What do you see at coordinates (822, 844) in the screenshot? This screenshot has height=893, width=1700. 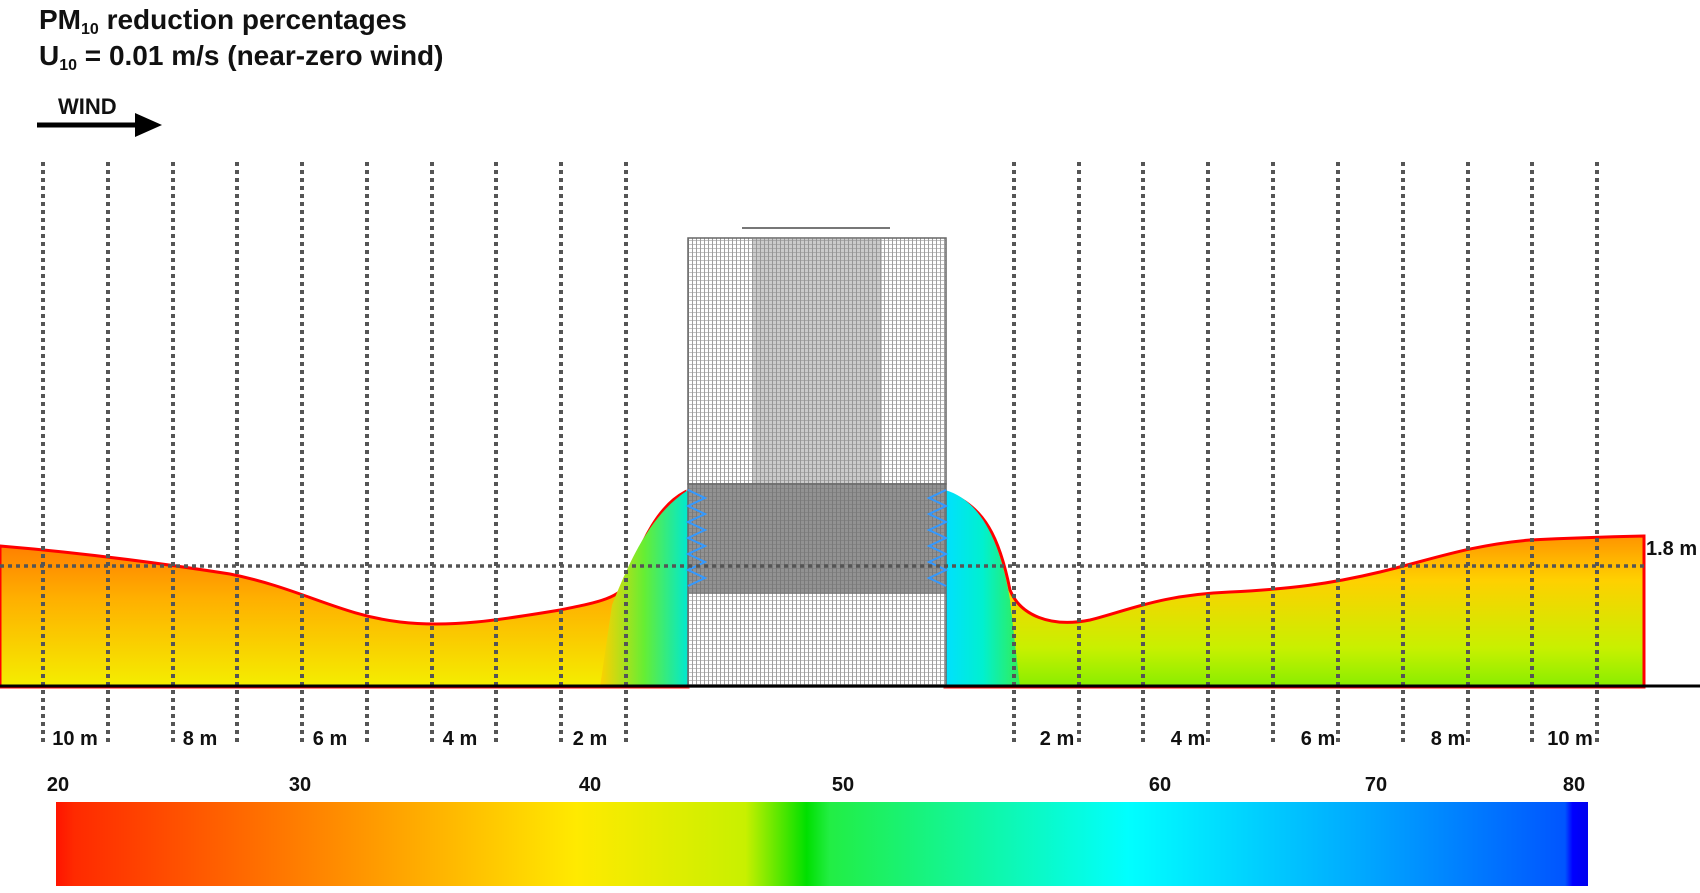 I see `colorbar-gradient` at bounding box center [822, 844].